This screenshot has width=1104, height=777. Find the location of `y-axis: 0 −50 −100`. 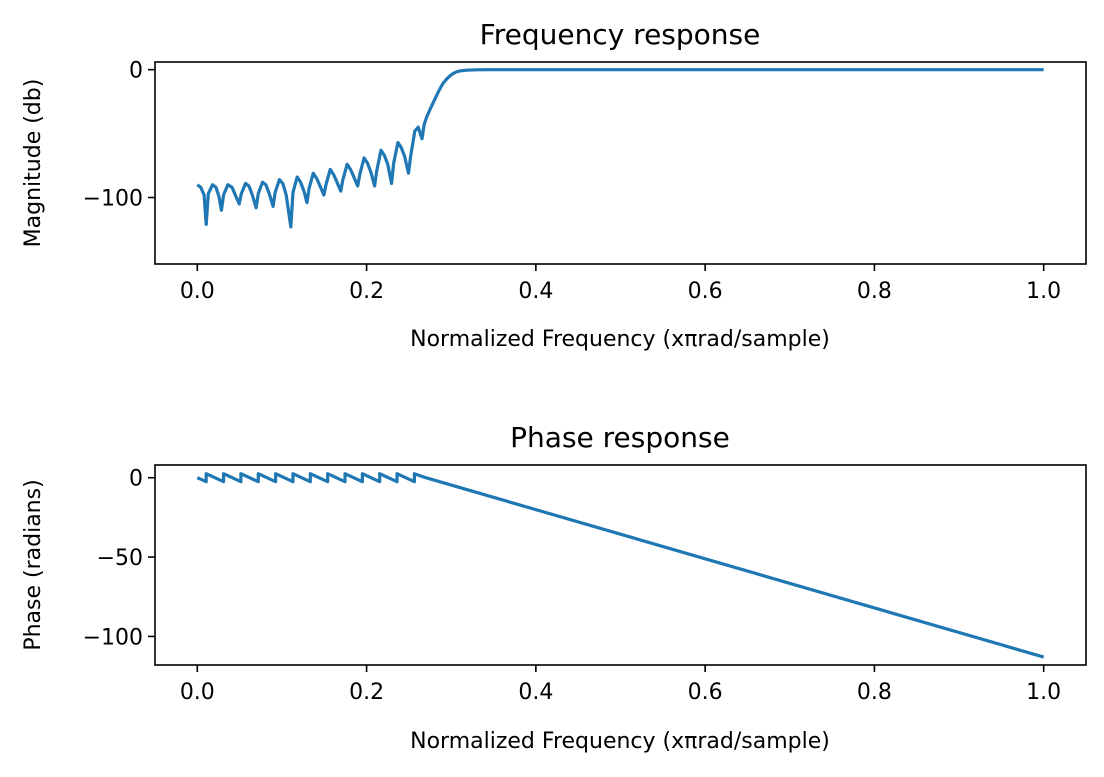

y-axis: 0 −50 −100 is located at coordinates (119, 558).